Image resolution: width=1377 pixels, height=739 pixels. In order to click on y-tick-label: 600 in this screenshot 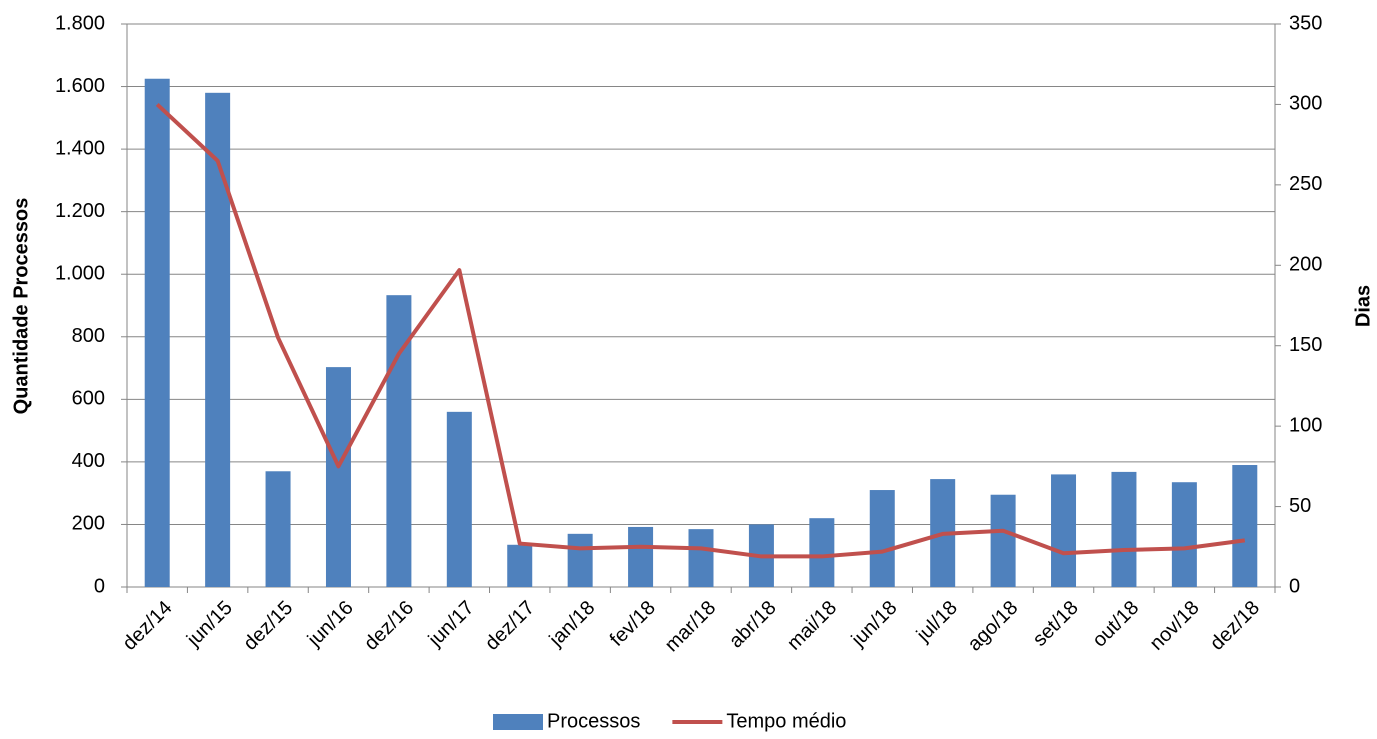, I will do `click(88, 399)`.